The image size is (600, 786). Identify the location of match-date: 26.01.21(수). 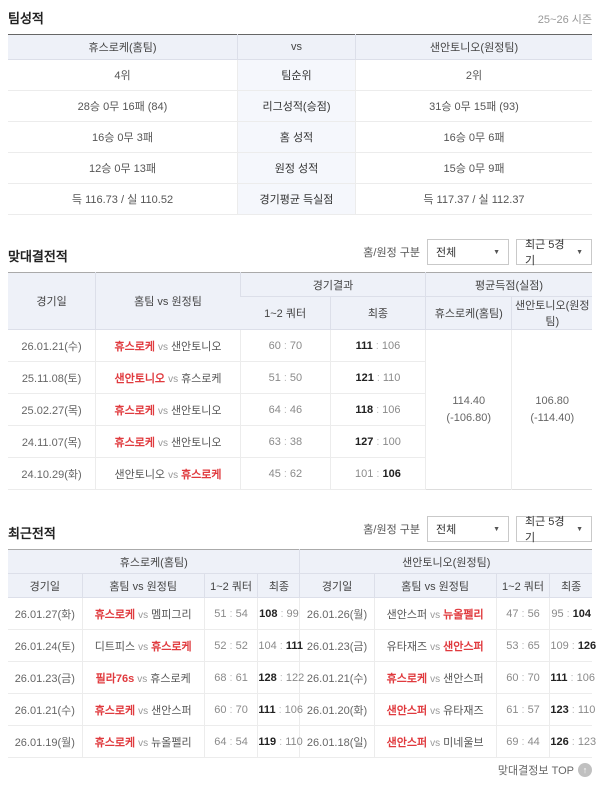
(52, 345).